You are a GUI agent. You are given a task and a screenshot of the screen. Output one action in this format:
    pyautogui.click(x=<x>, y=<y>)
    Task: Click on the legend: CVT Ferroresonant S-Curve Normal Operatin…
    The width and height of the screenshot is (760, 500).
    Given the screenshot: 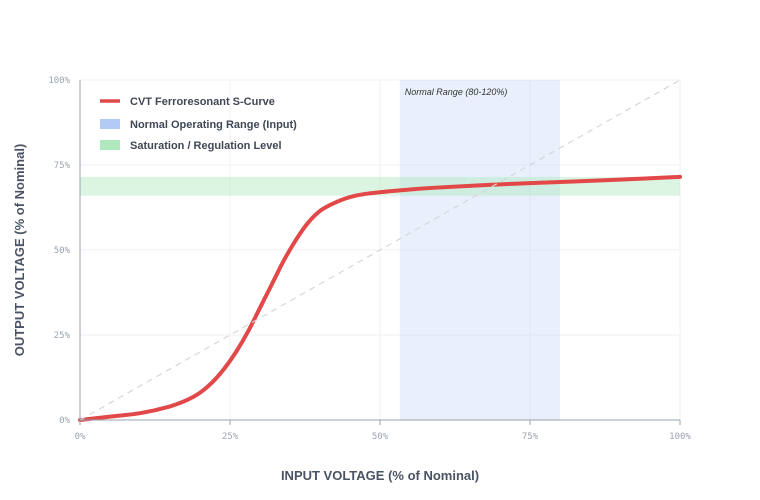 What is the action you would take?
    pyautogui.click(x=198, y=124)
    